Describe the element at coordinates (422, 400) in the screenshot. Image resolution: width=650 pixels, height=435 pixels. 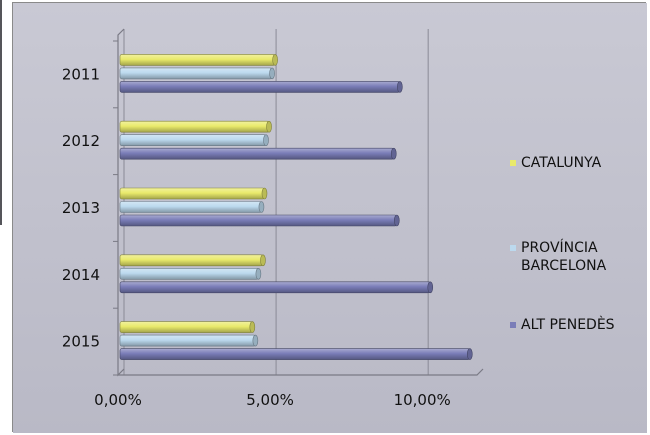
I see `x-tick-label-2: 10,00%` at that location.